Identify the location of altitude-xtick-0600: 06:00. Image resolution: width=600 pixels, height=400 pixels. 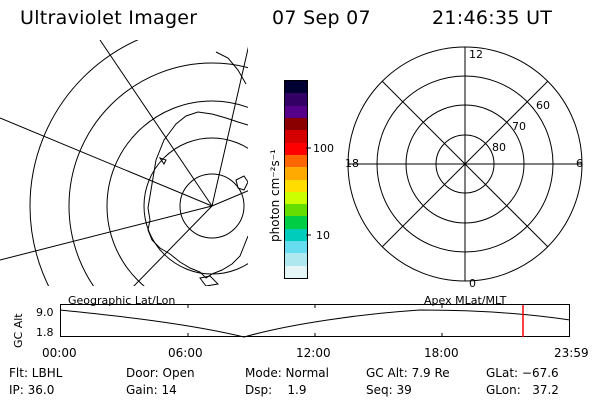
(185, 353).